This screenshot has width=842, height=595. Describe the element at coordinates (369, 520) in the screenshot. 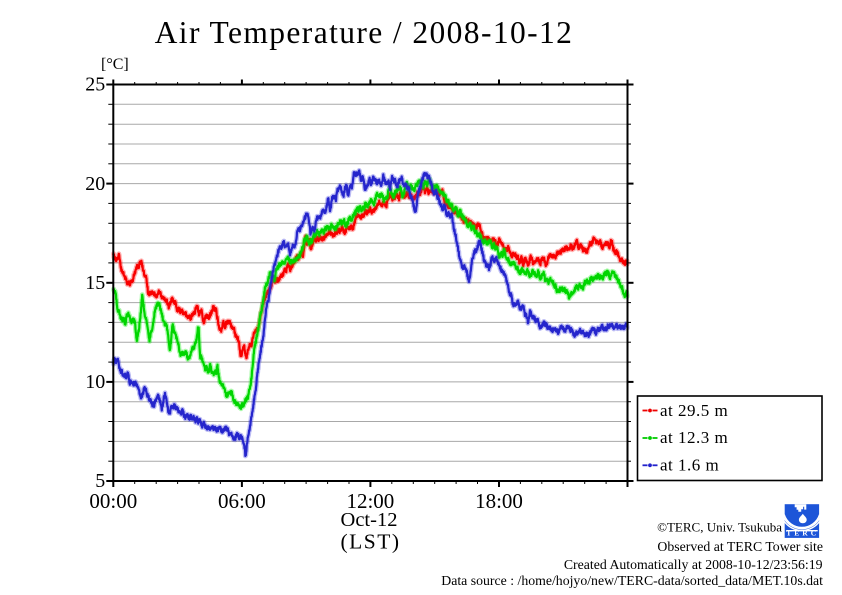

I see `svg-text: Oct-12` at that location.